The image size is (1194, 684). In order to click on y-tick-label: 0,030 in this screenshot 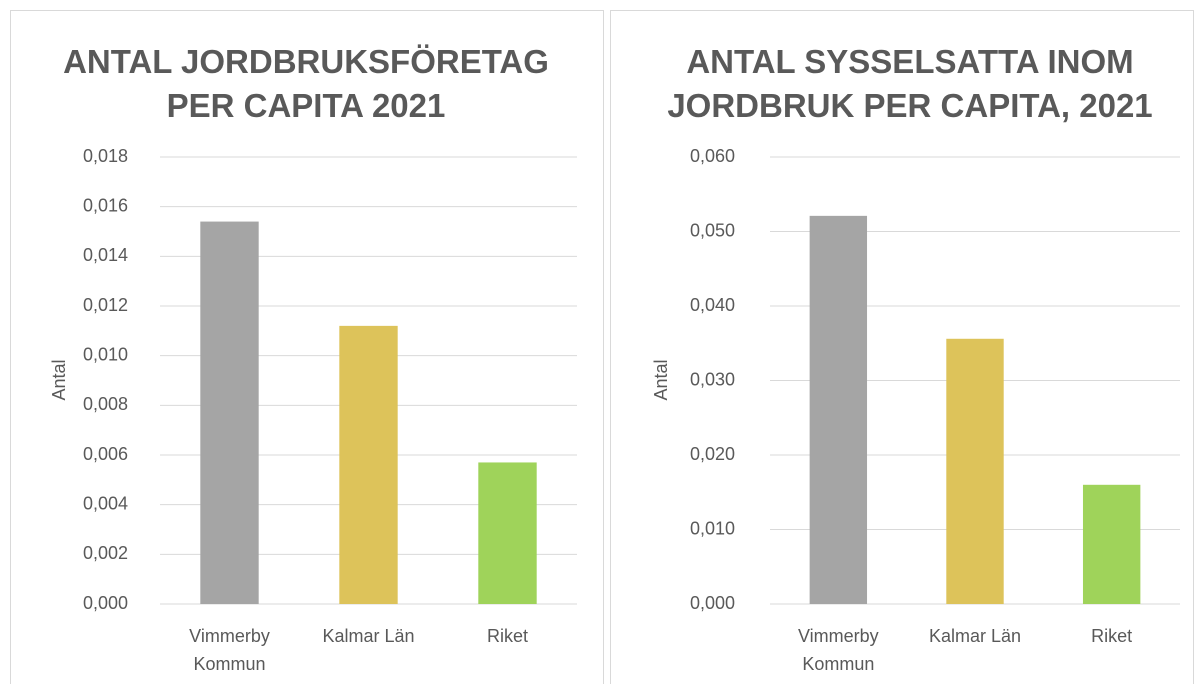, I will do `click(712, 379)`.